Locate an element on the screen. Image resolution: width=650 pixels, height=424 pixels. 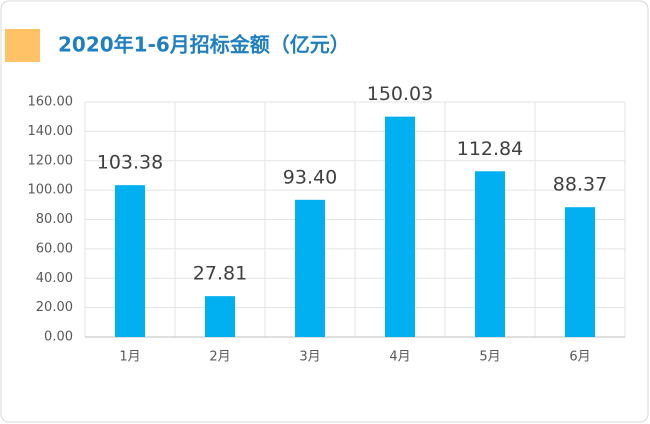
value-label: 93.40 is located at coordinates (310, 177).